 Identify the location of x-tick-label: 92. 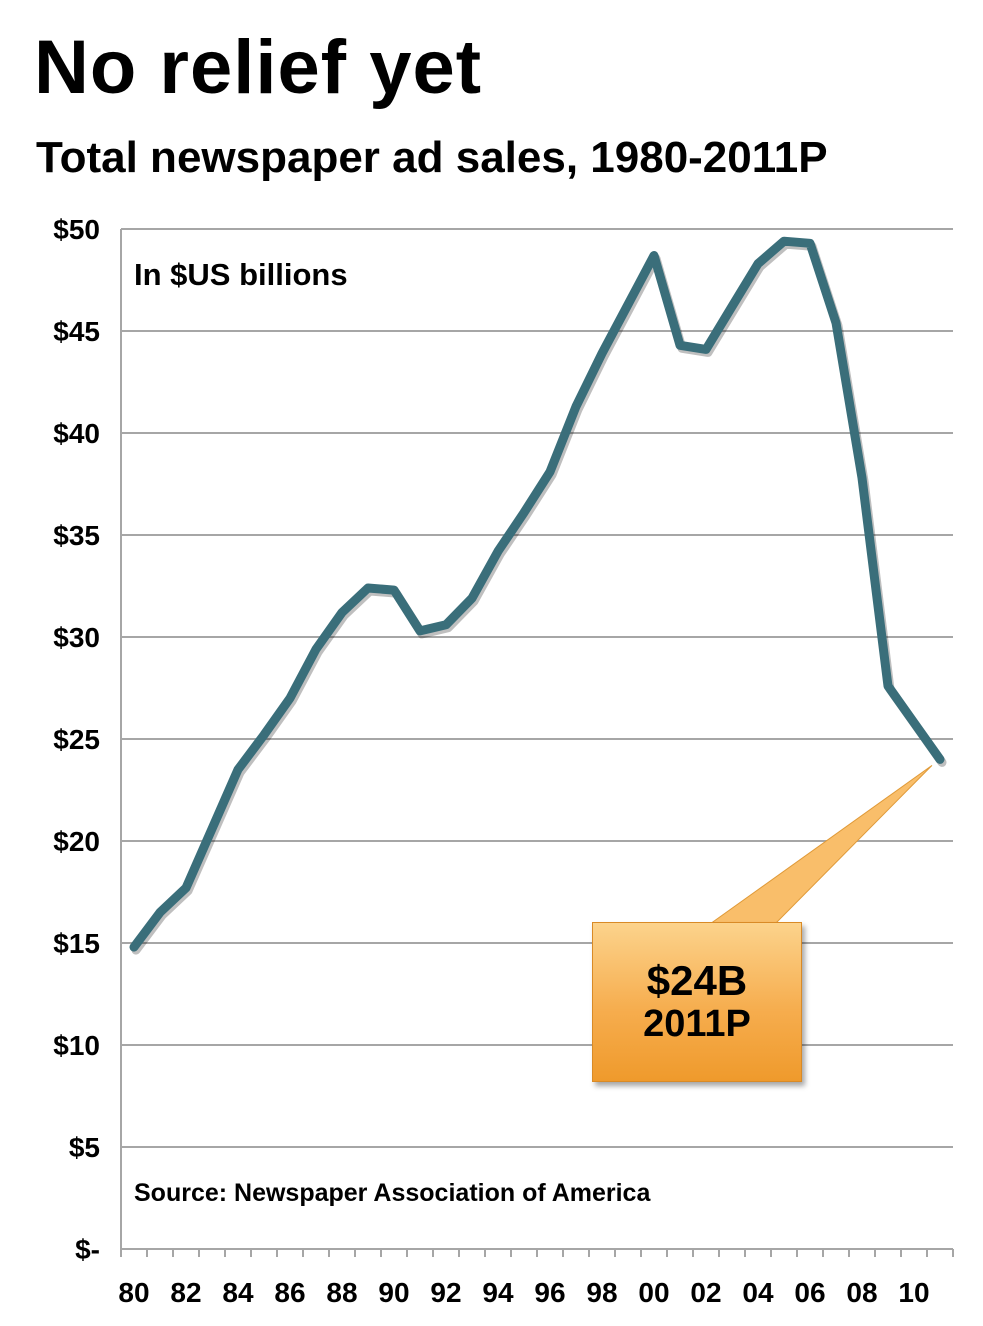
(445, 1292).